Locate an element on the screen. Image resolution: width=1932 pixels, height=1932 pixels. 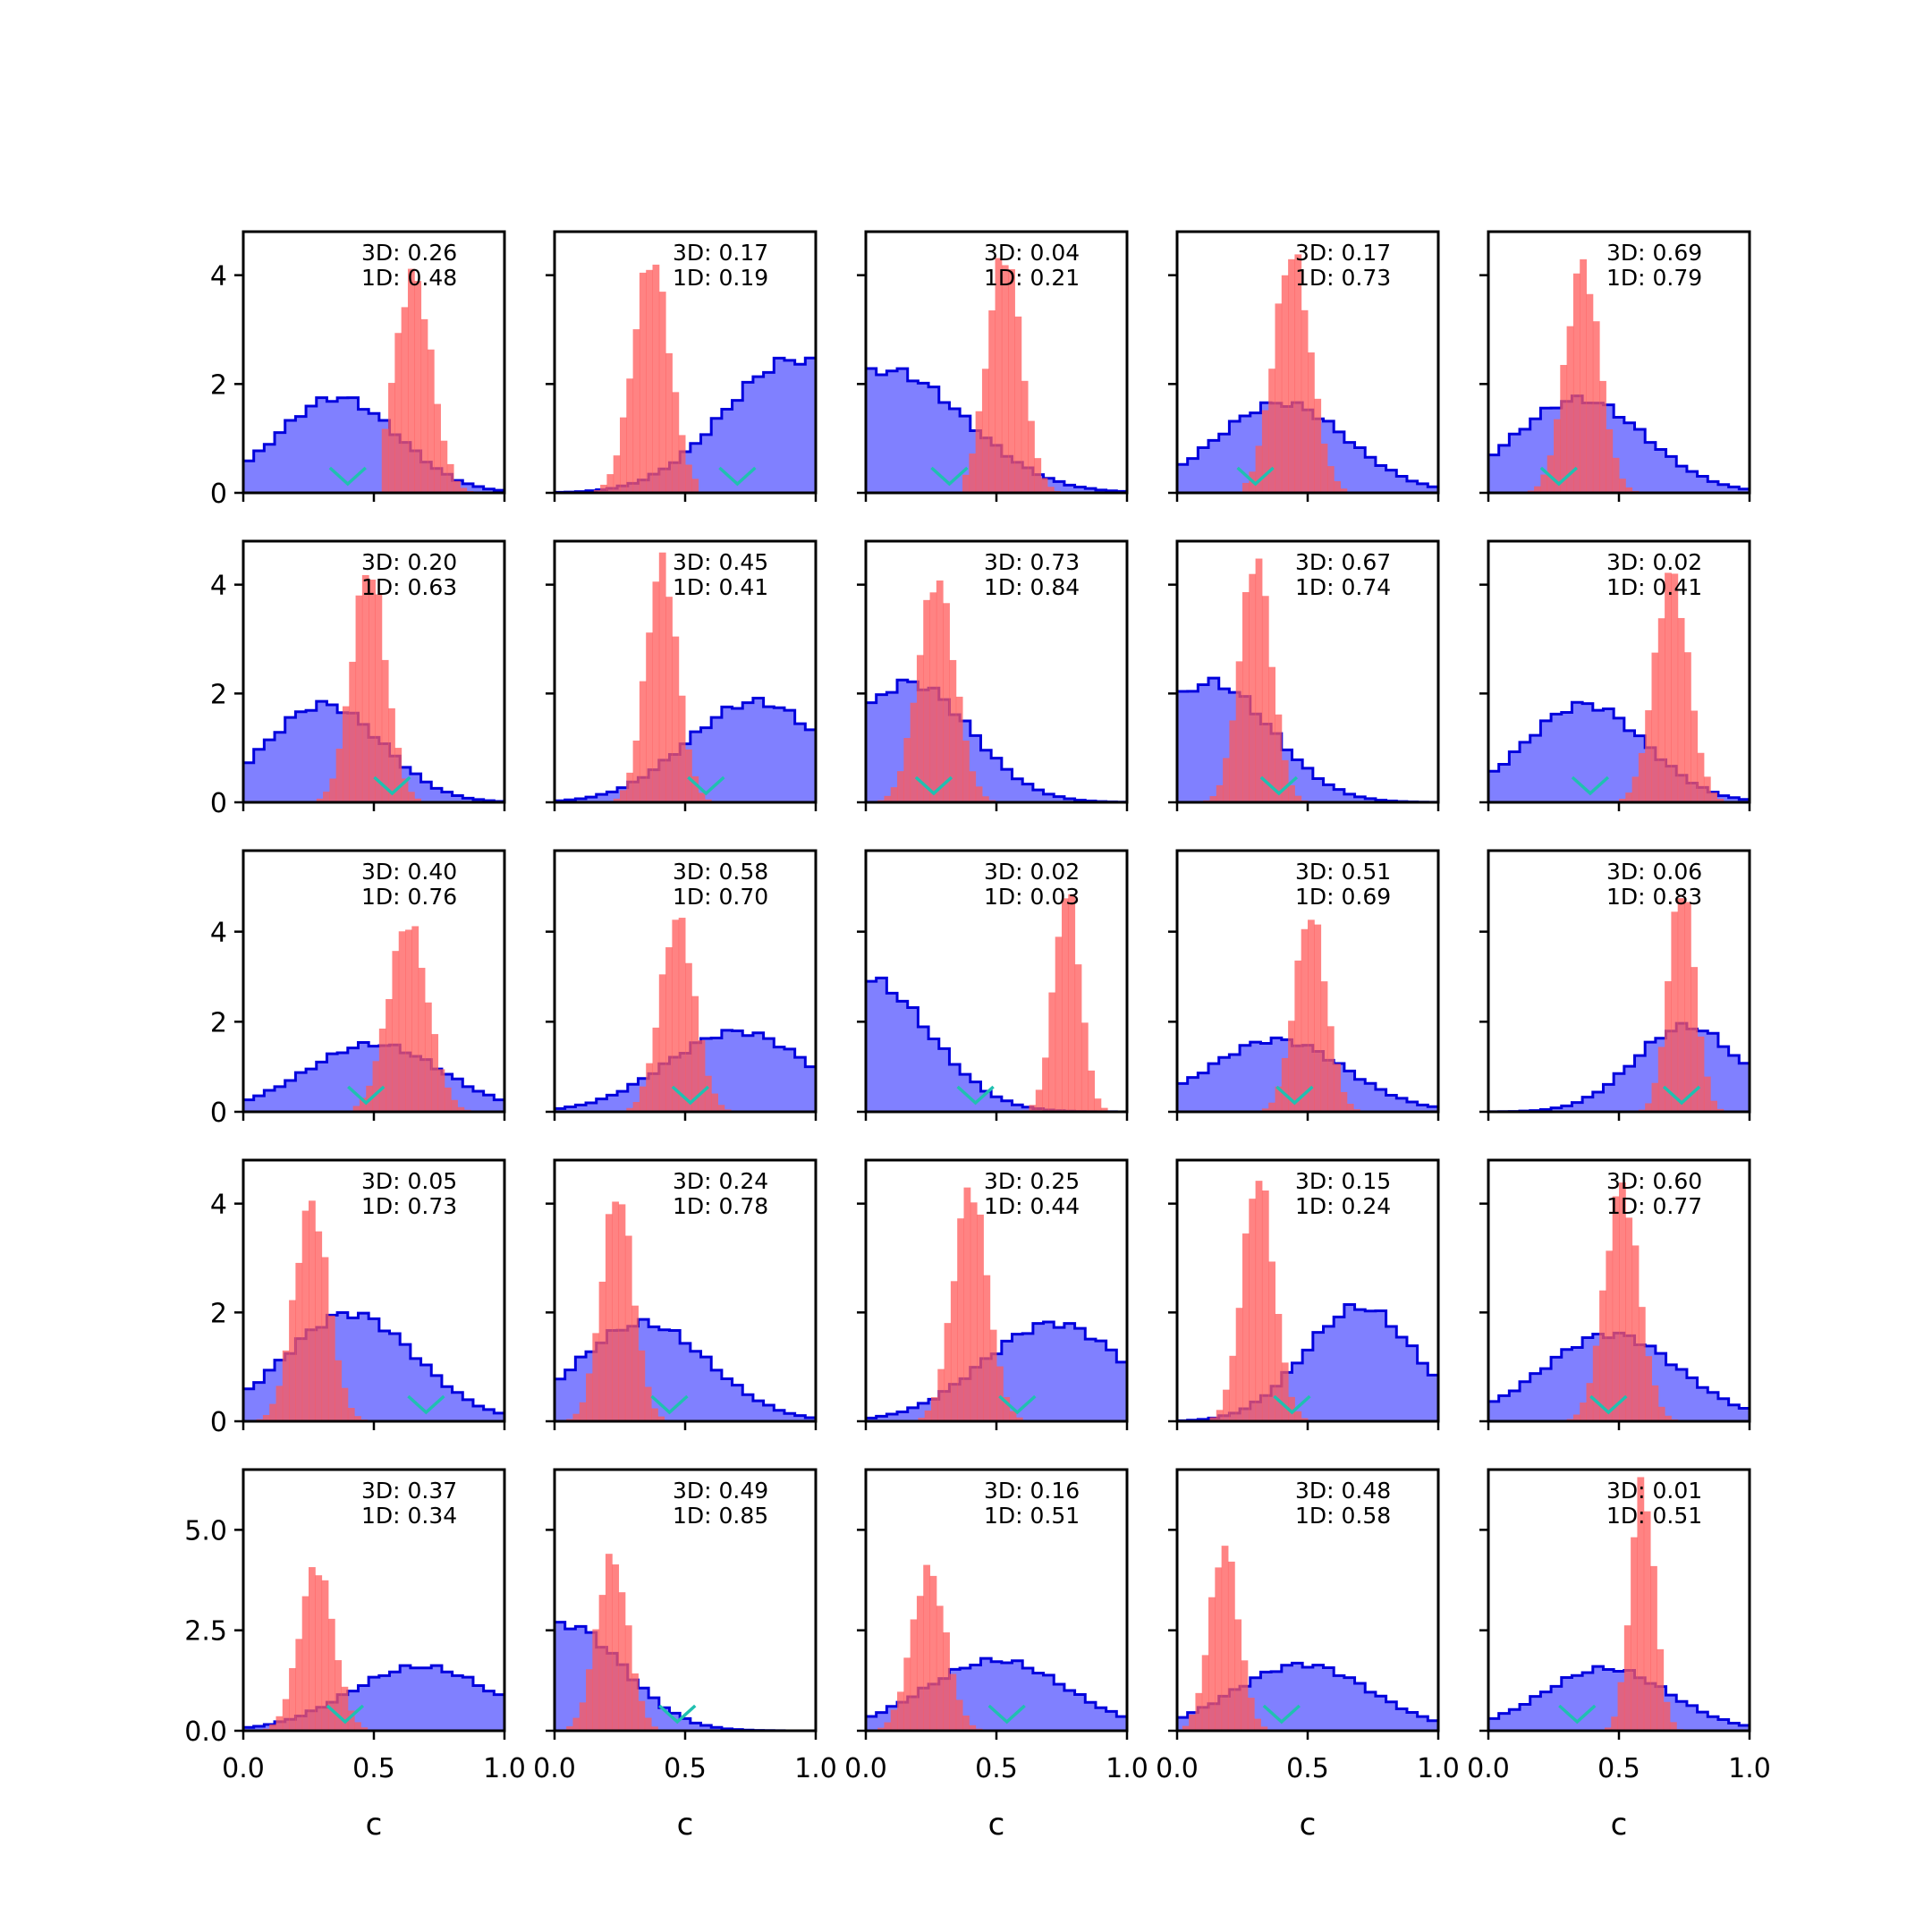
x-axis-label: c is located at coordinates (1308, 1825).